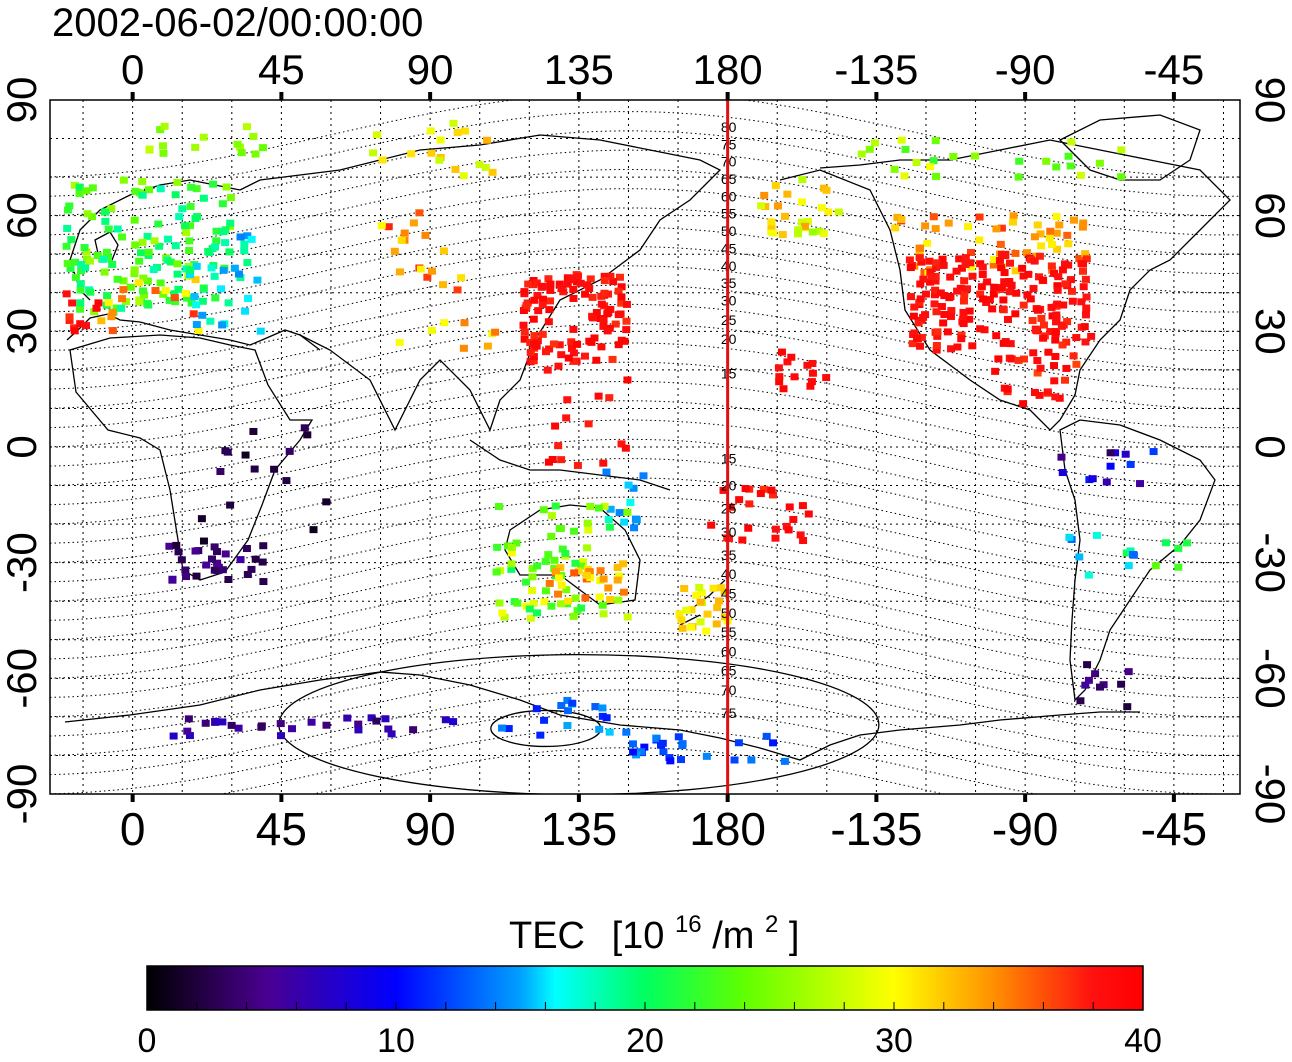 The width and height of the screenshot is (1292, 1062). What do you see at coordinates (396, 1039) in the screenshot?
I see `colorbar-tick-label: 10` at bounding box center [396, 1039].